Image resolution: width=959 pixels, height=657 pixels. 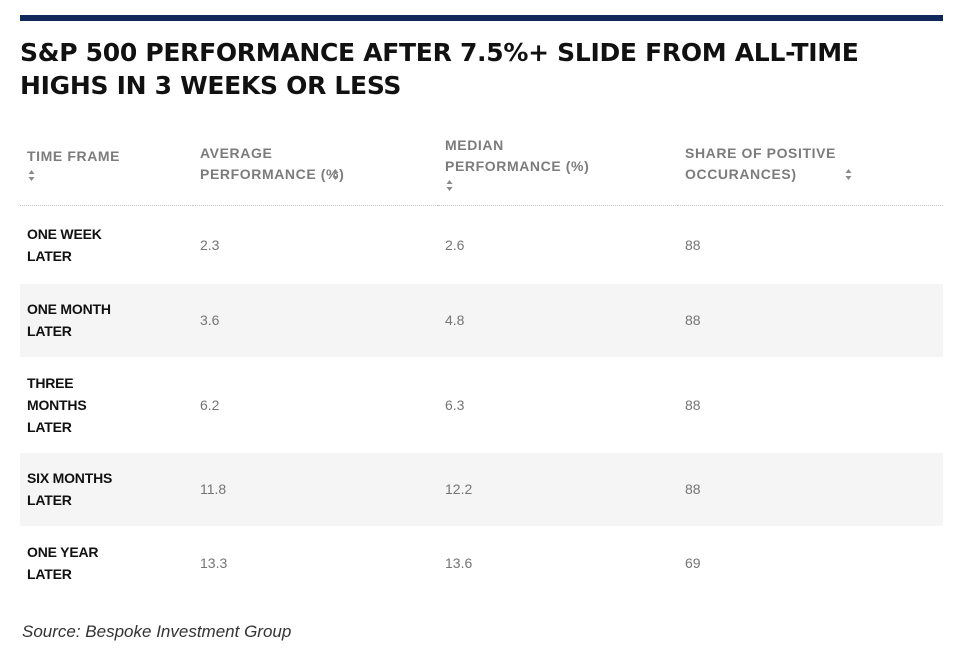 I want to click on time-frame-cell: ONE MONTH LATER, so click(x=106, y=320).